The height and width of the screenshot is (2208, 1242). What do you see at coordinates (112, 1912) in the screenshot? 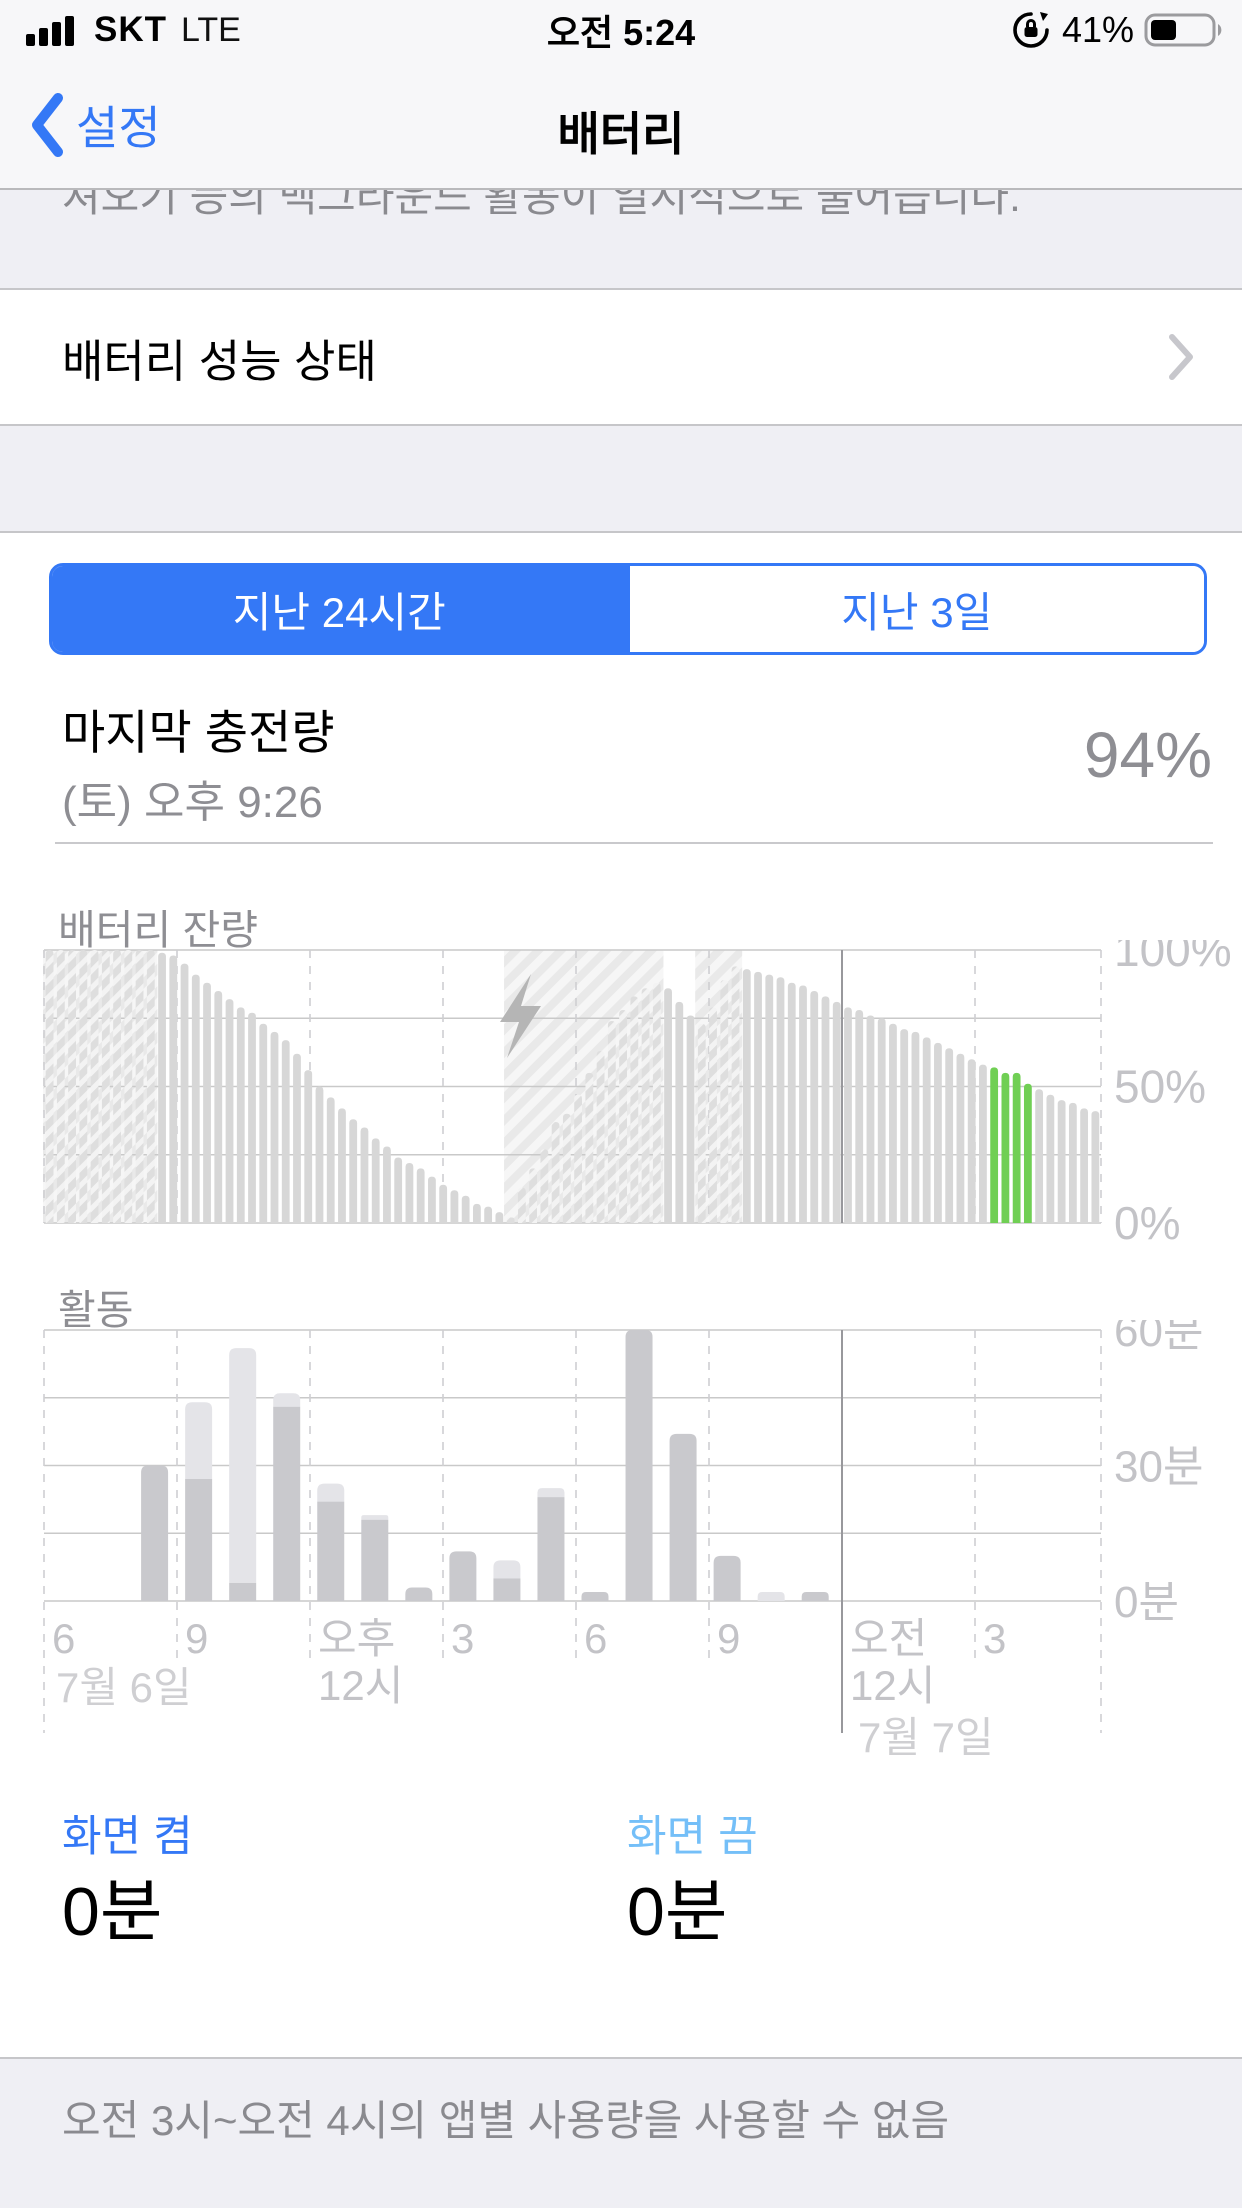
I see `screen-on-value: 0분` at bounding box center [112, 1912].